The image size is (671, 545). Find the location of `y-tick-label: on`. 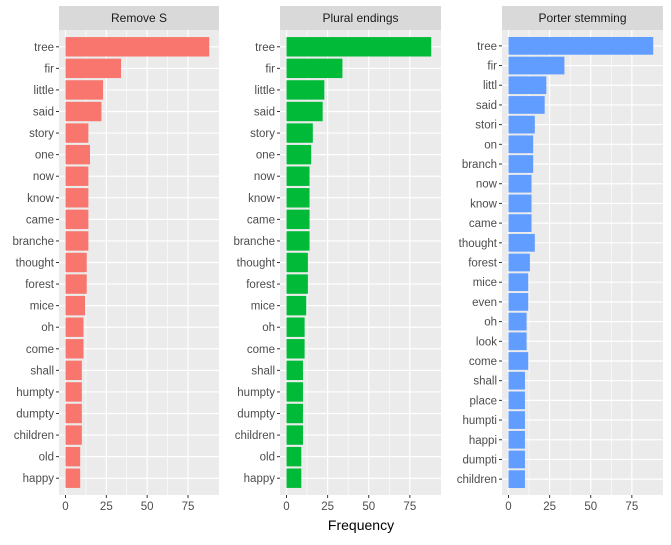

y-tick-label: on is located at coordinates (490, 145).